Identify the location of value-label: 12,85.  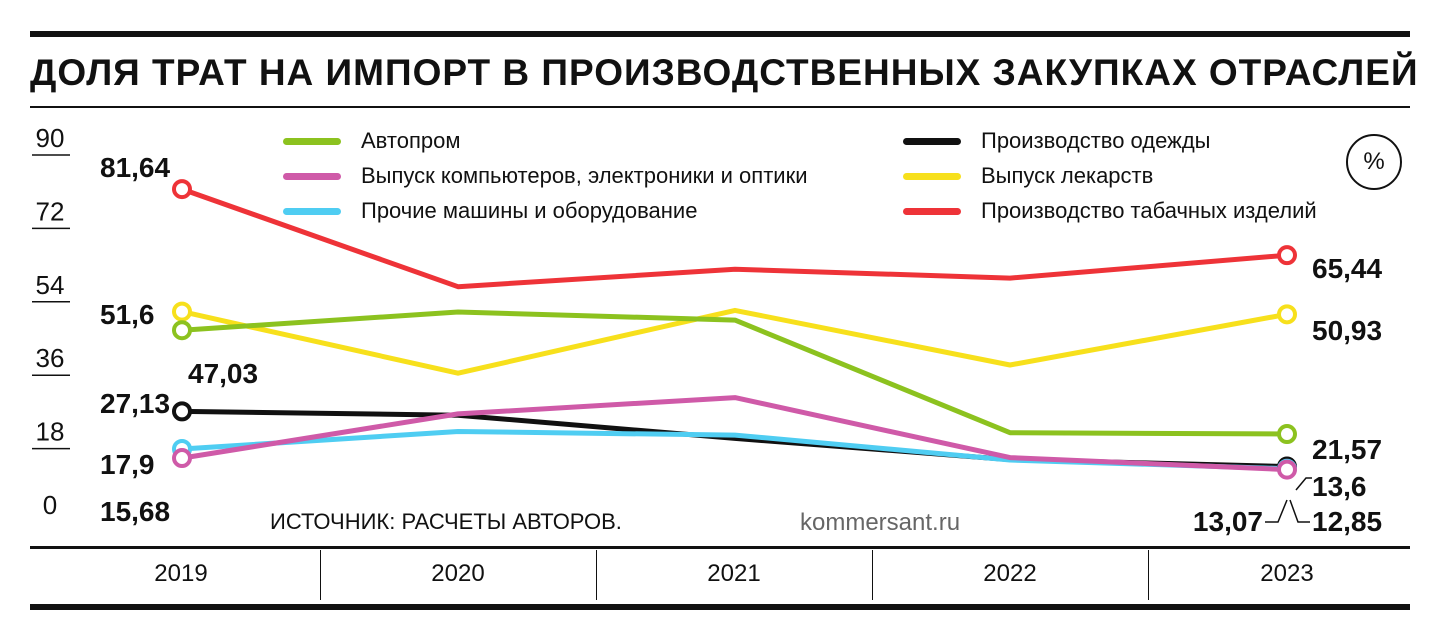
(1347, 521).